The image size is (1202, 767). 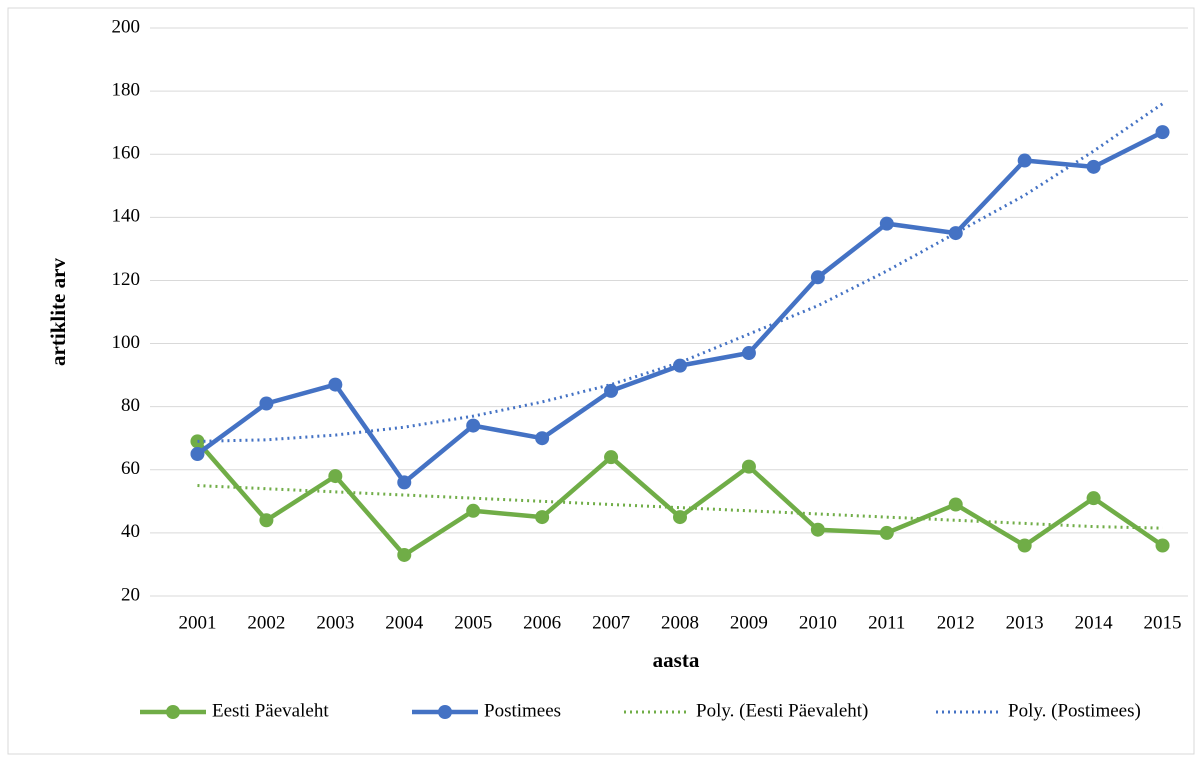 I want to click on y-tick-label: 60, so click(x=130, y=468).